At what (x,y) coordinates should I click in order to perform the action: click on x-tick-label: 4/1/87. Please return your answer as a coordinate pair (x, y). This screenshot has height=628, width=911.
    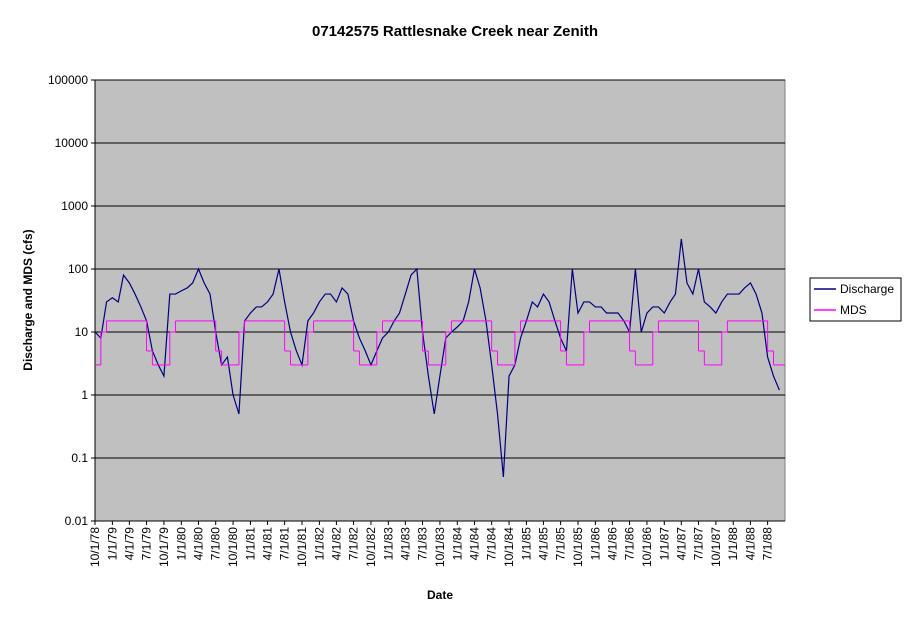
    Looking at the image, I should click on (681, 544).